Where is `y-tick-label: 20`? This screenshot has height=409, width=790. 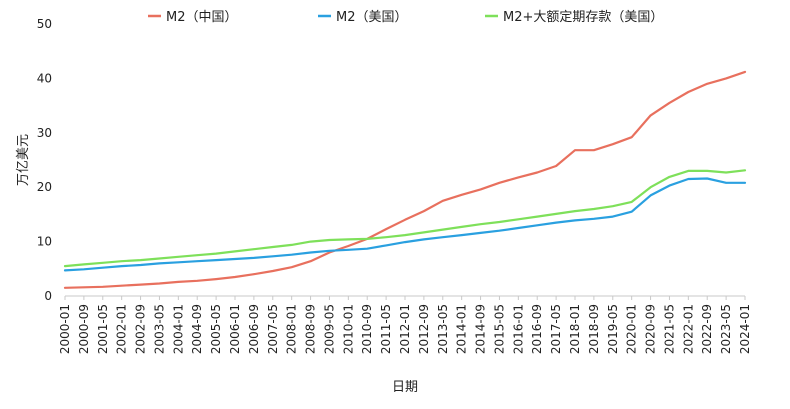 y-tick-label: 20 is located at coordinates (44, 187).